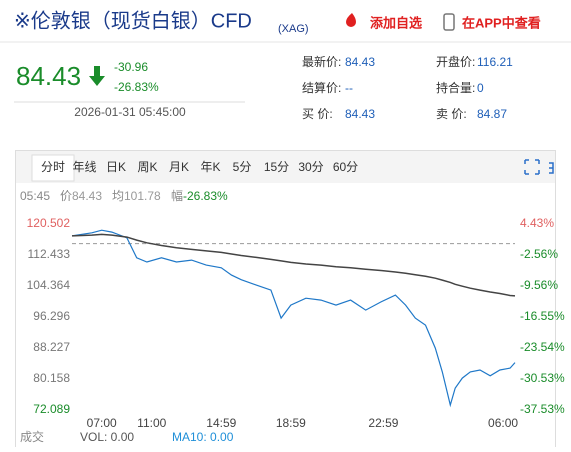  What do you see at coordinates (66, 196) in the screenshot?
I see `info: 价` at bounding box center [66, 196].